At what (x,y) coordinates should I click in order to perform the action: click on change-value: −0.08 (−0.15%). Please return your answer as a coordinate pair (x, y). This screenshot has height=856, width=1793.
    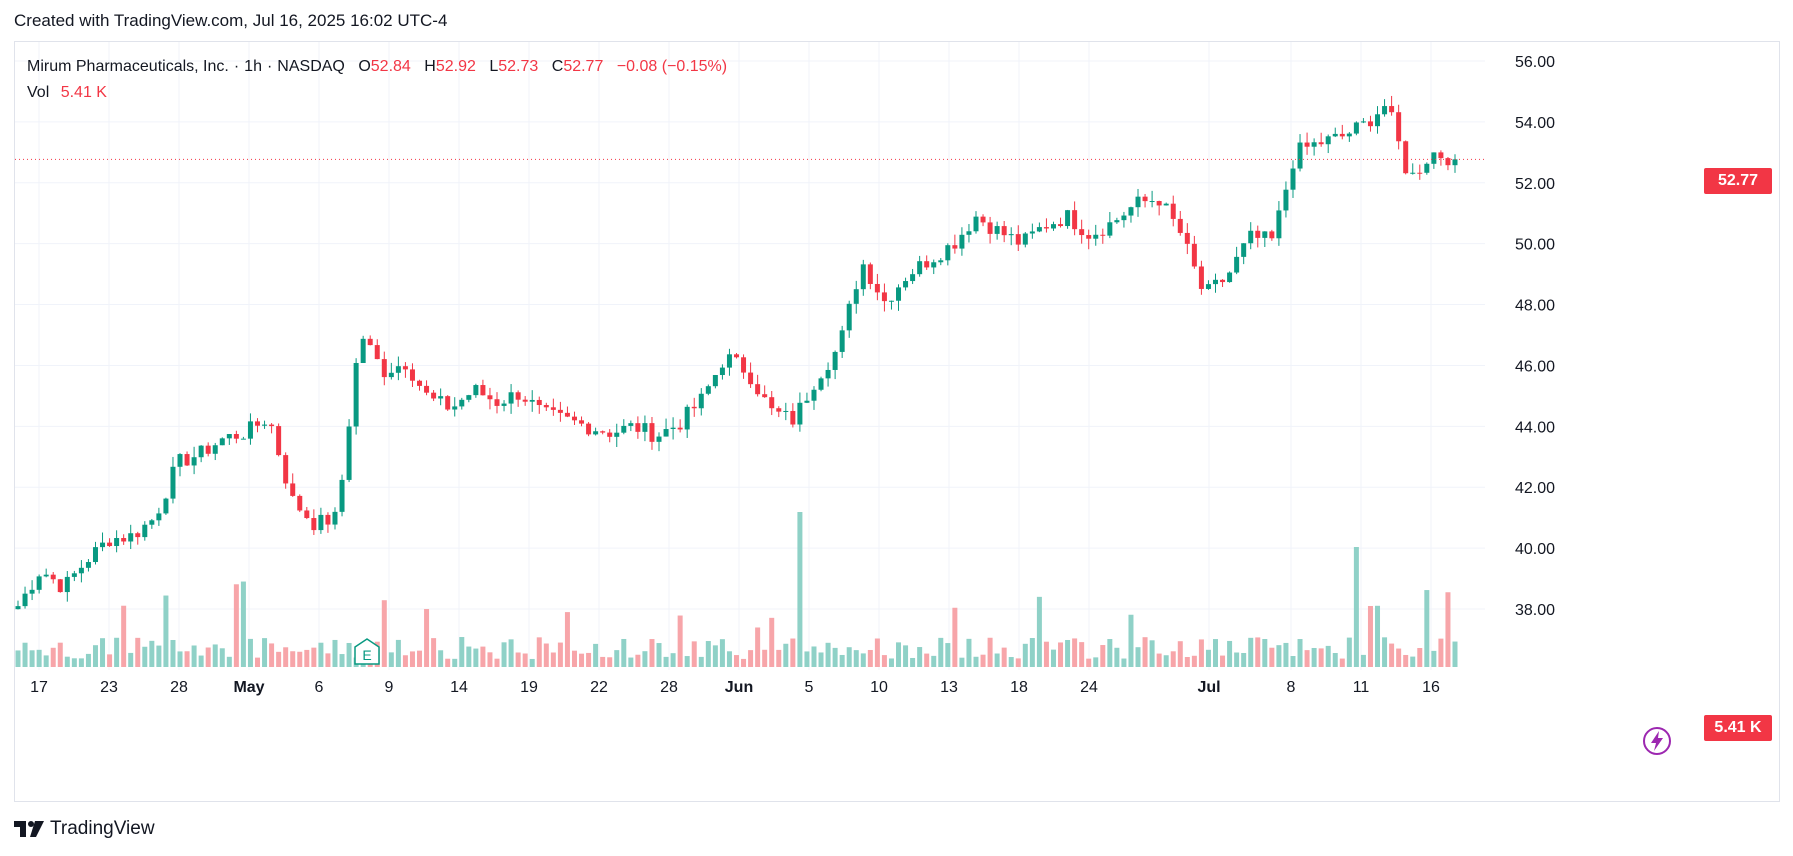
    Looking at the image, I should click on (672, 66).